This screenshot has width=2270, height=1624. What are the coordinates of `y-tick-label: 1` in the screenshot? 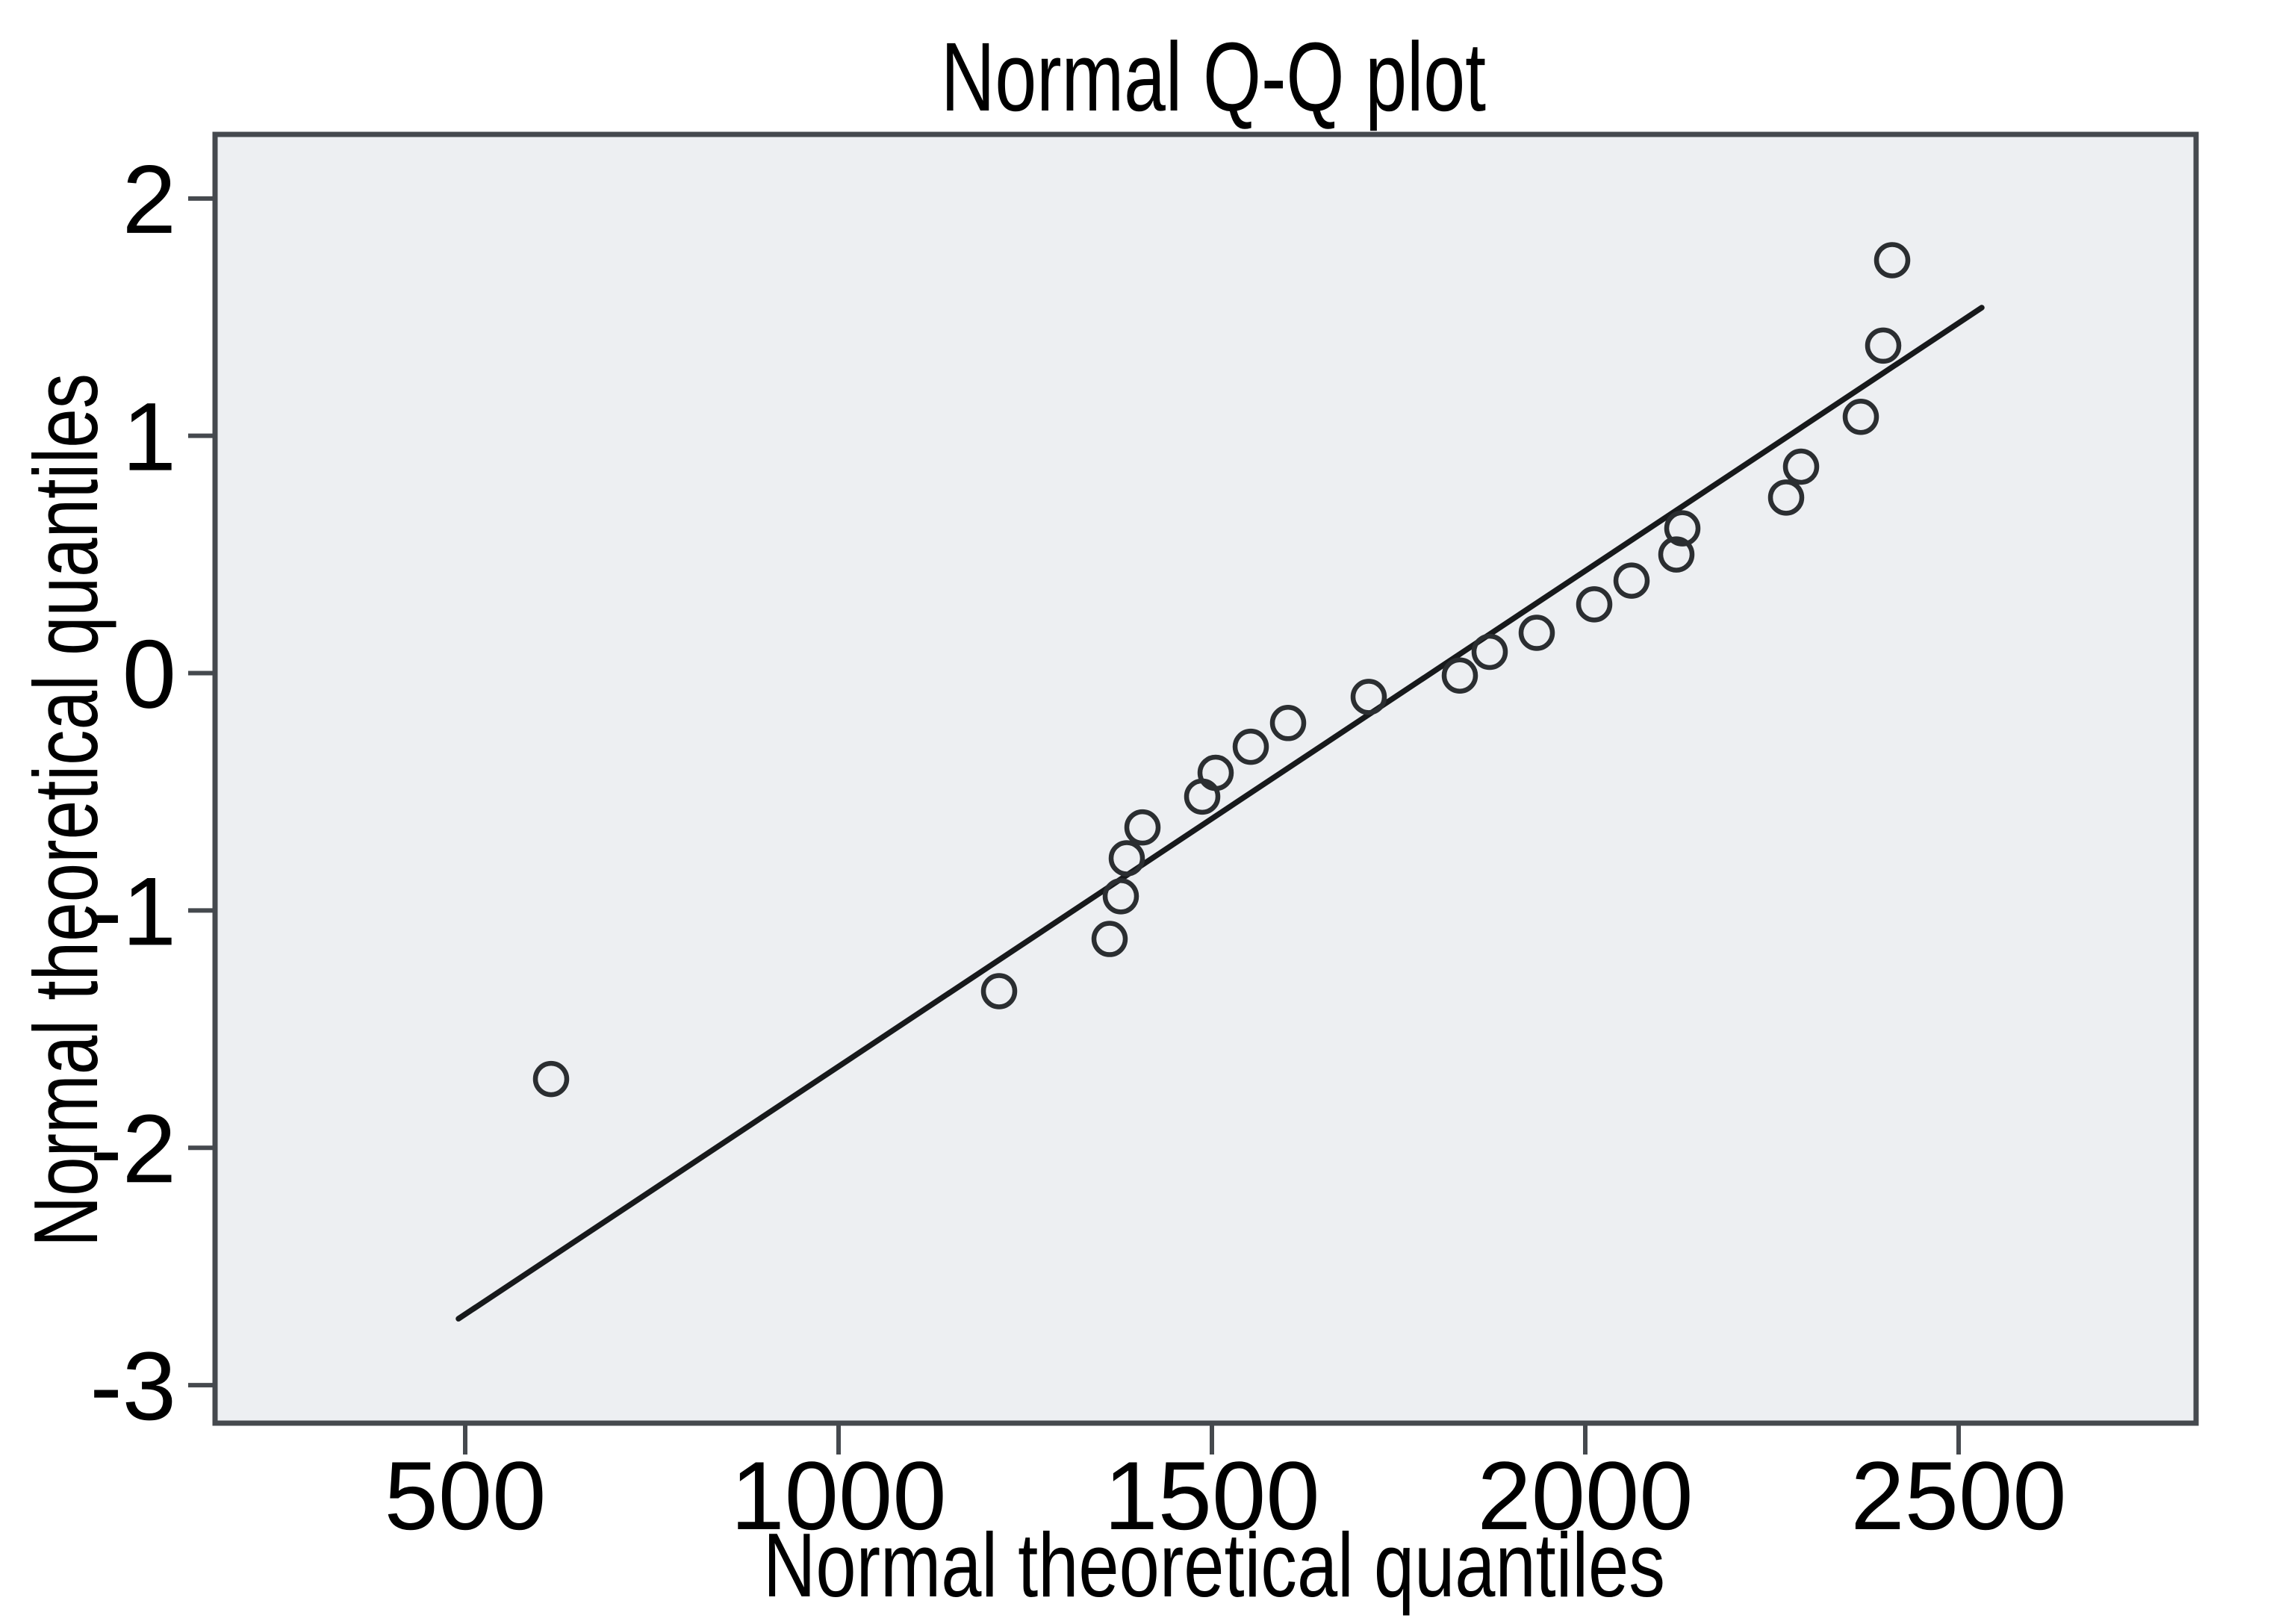 It's located at (149, 436).